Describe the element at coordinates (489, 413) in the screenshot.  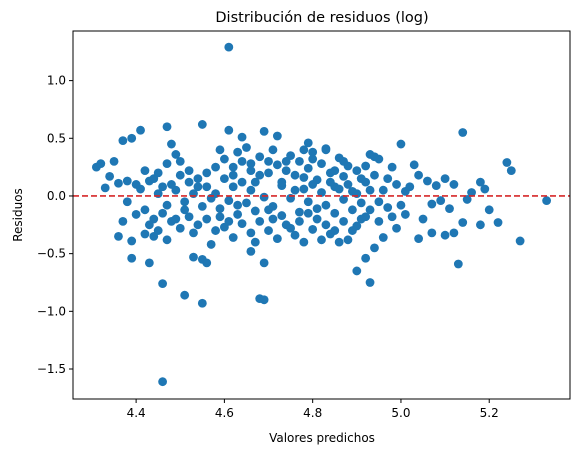
I see `x-tick-label: 5.2` at that location.